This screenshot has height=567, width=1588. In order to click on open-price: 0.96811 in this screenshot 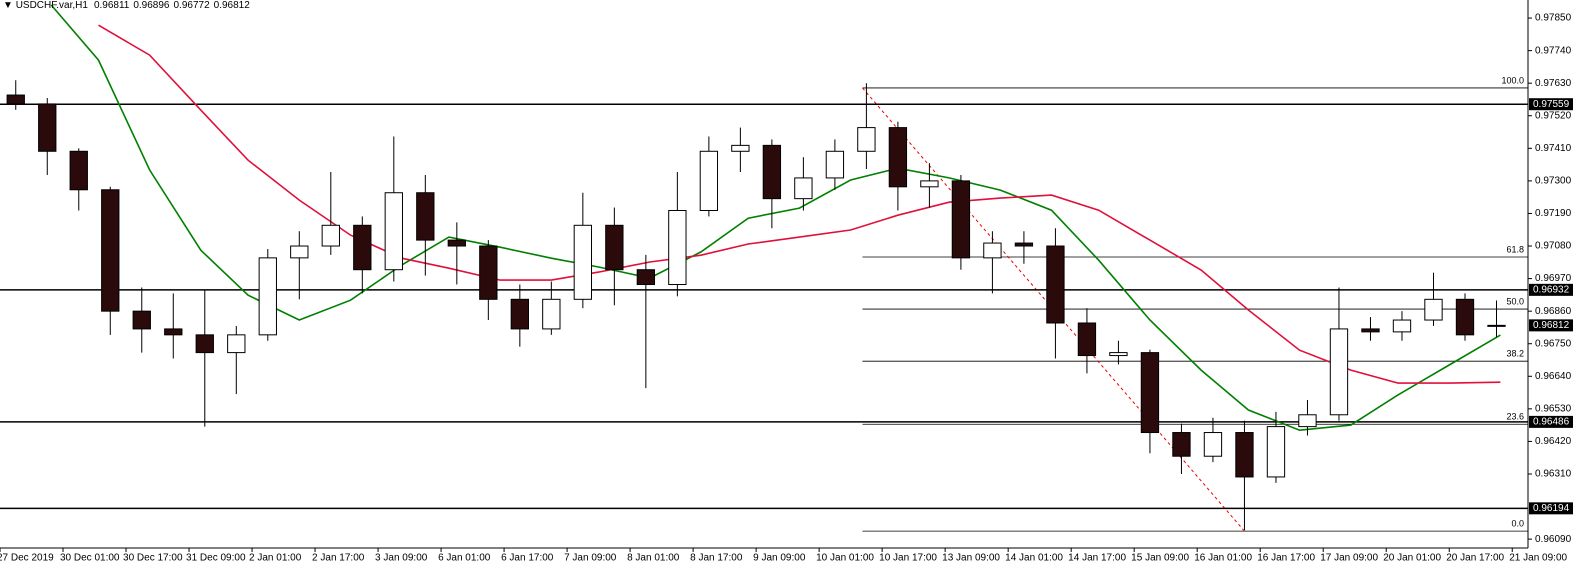, I will do `click(112, 5)`.